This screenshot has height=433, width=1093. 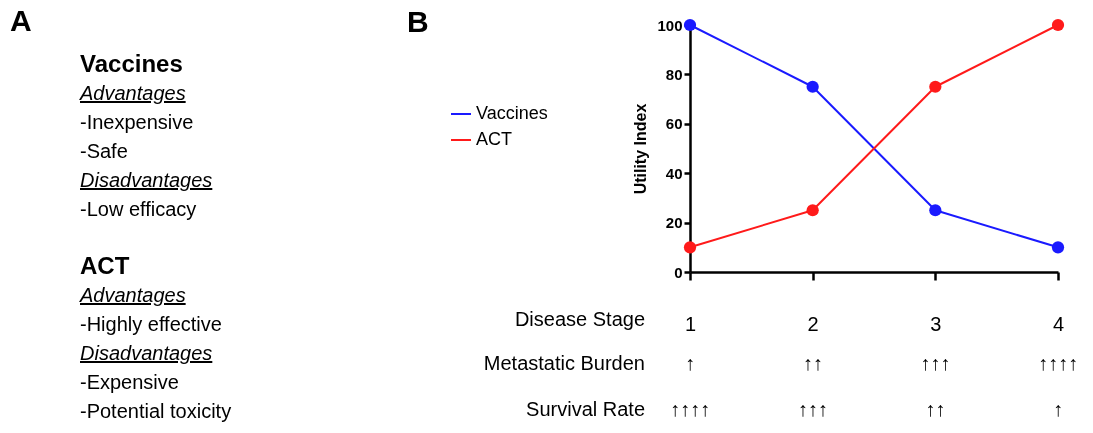 What do you see at coordinates (105, 265) in the screenshot?
I see `text: ACT` at bounding box center [105, 265].